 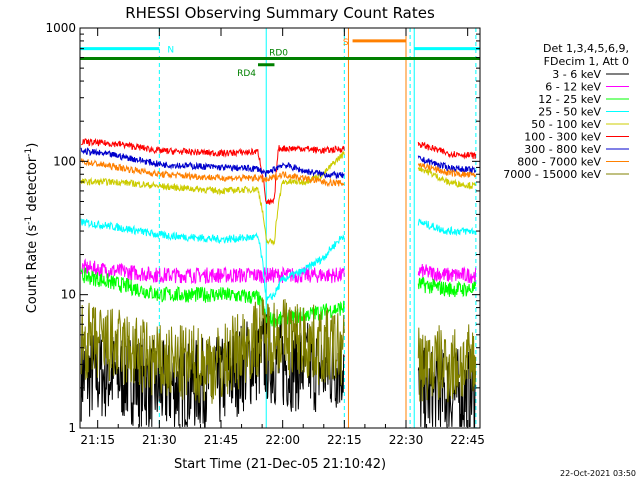 What do you see at coordinates (32, 145) in the screenshot?
I see `y-axis-label-end: )` at bounding box center [32, 145].